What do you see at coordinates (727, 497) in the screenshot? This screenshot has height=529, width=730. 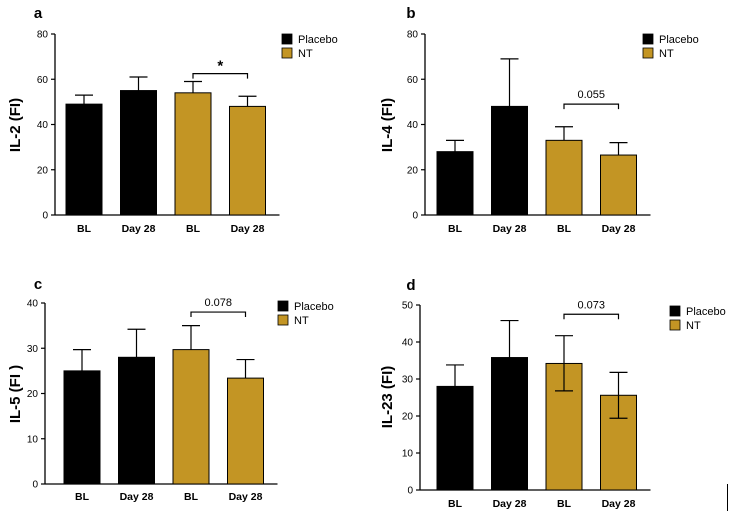 I see `edge-mark` at bounding box center [727, 497].